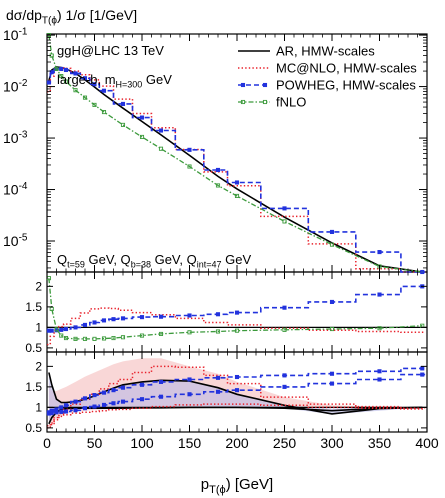 The image size is (445, 498). Describe the element at coordinates (142, 443) in the screenshot. I see `x-tick-label: 100` at that location.